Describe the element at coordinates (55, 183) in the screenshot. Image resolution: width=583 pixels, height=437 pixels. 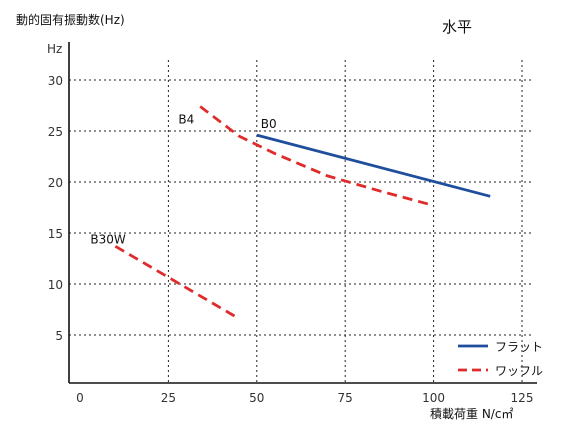
I see `y-tick-label-20: 20` at that location.